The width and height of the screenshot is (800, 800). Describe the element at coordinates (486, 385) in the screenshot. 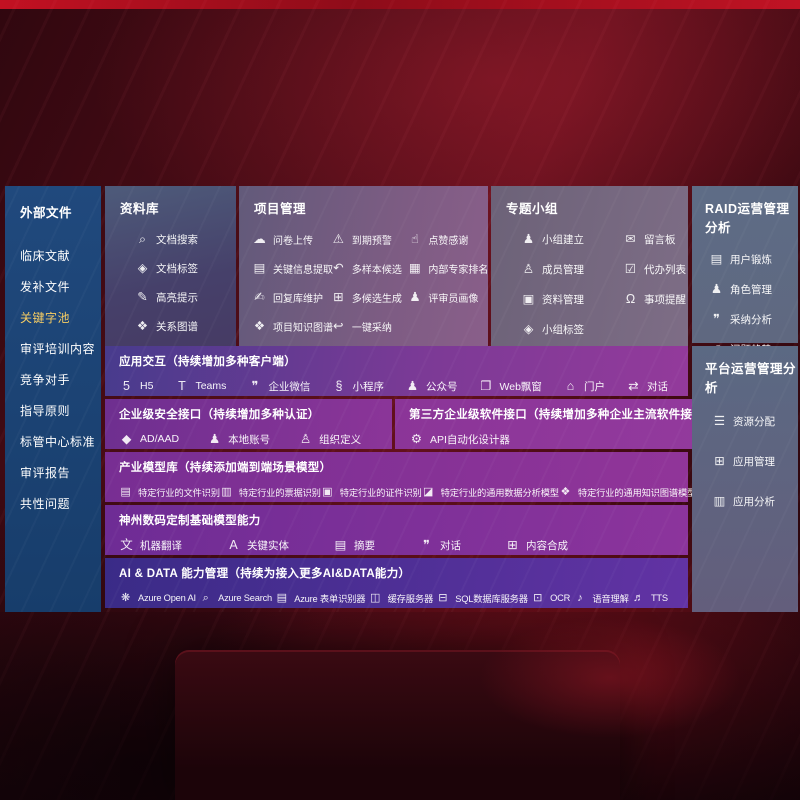

I see `web-popup-icon: ❐` at that location.